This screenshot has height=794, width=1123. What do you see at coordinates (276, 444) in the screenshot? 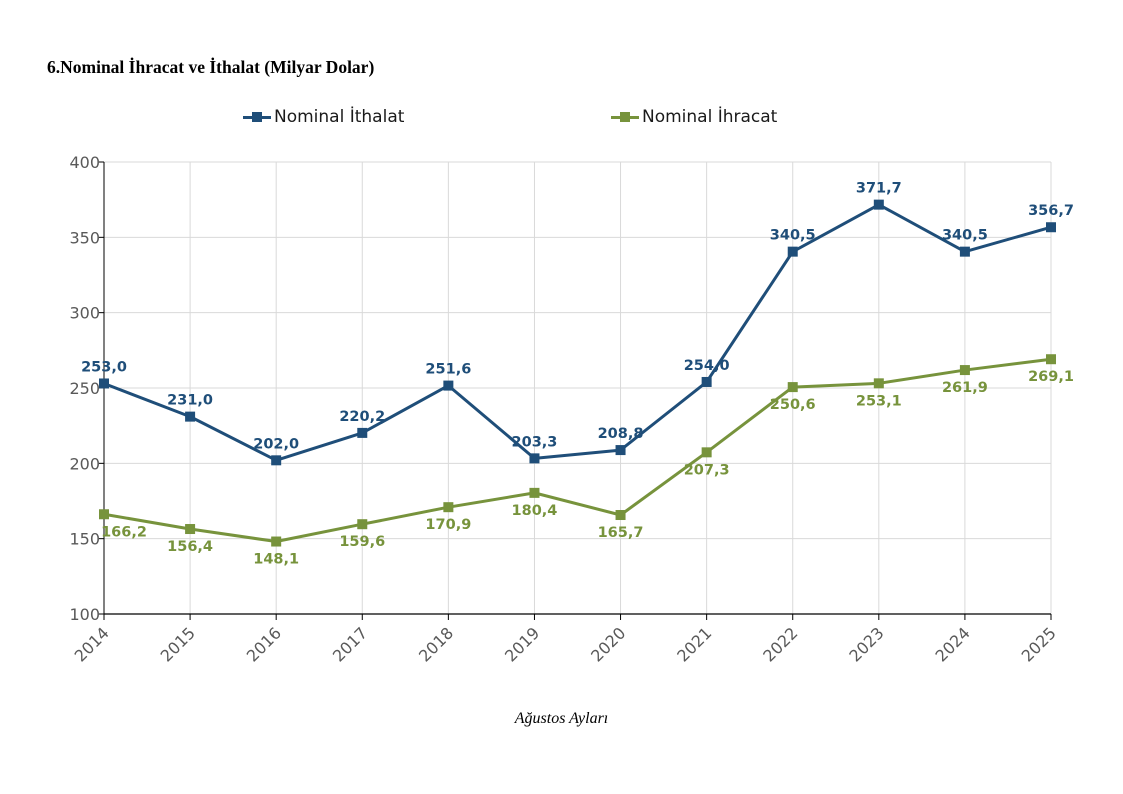
I see `data-label: 202,0` at bounding box center [276, 444].